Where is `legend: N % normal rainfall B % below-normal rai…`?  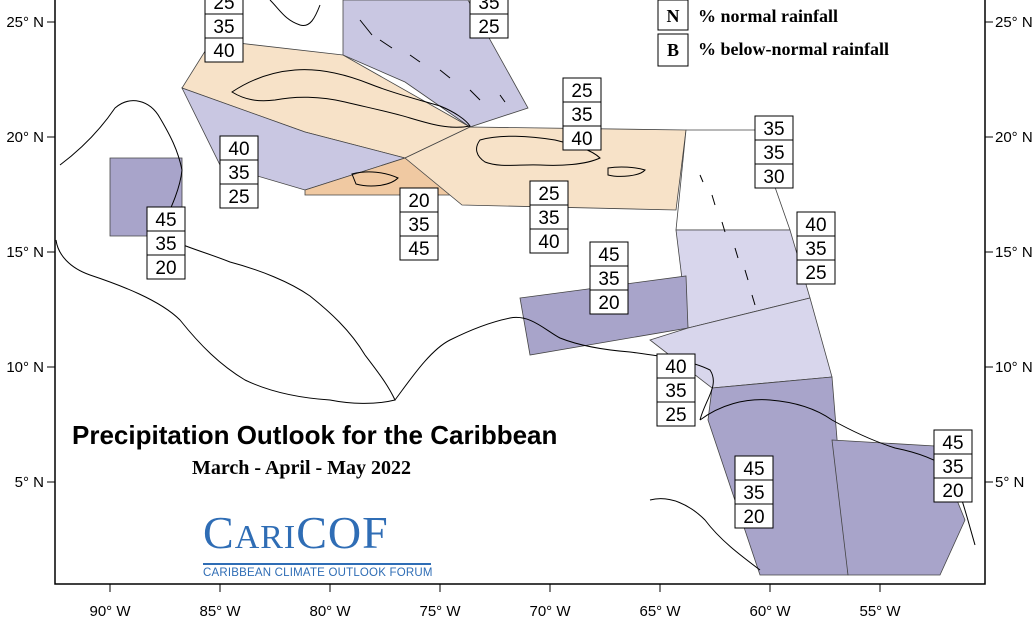
legend: N % normal rainfall B % below-normal rai… is located at coordinates (773, 33).